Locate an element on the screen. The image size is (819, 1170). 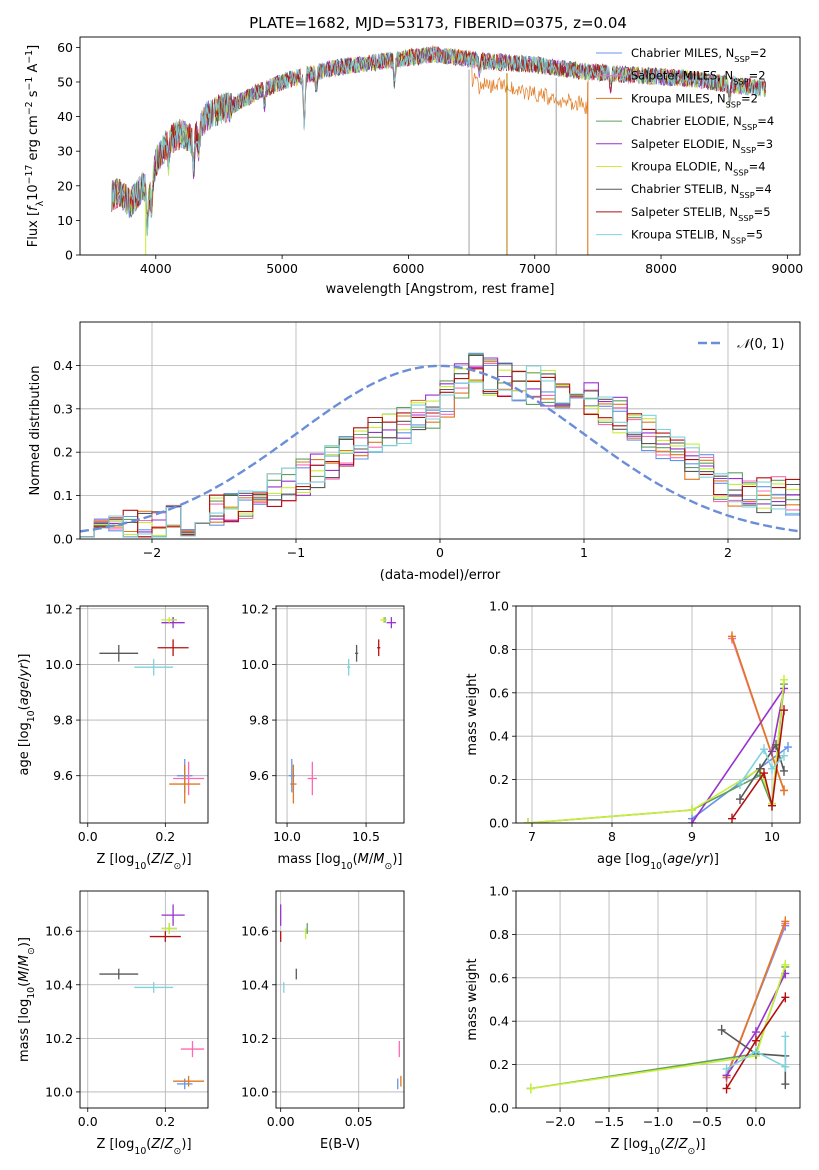
mass_vs_Z-points is located at coordinates (152, 997).